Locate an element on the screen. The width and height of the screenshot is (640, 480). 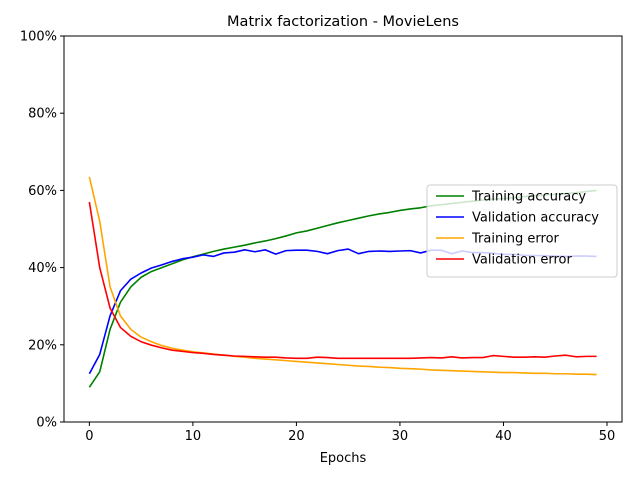
legend-label: Training accuracy is located at coordinates (528, 197).